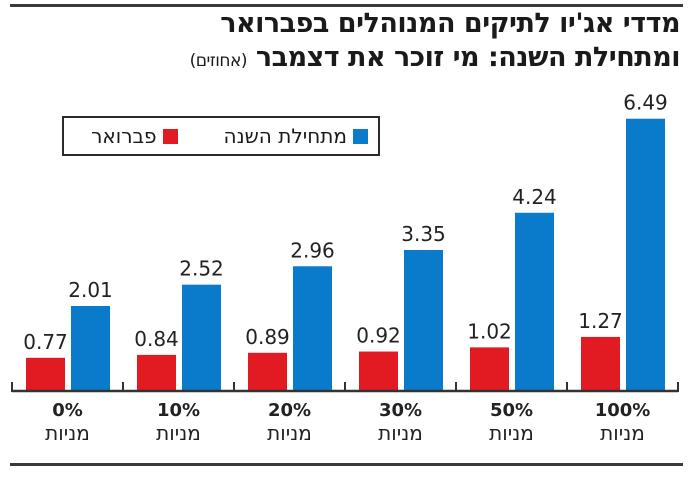 This screenshot has height=490, width=692. Describe the element at coordinates (645, 103) in the screenshot. I see `value-label-ytd: 6.49` at that location.